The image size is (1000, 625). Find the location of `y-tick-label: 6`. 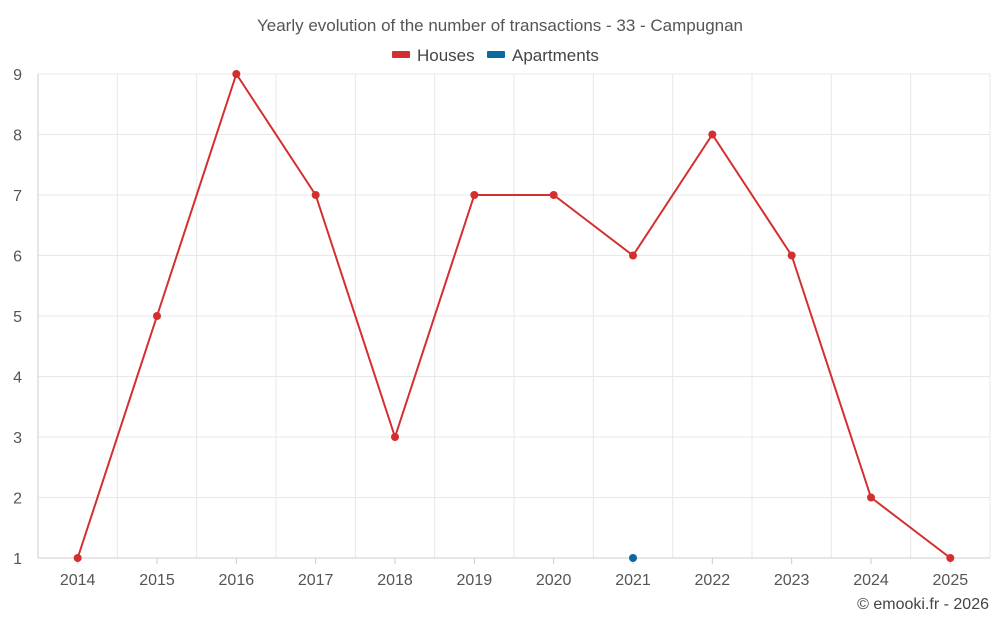

y-tick-label: 6 is located at coordinates (17, 257).